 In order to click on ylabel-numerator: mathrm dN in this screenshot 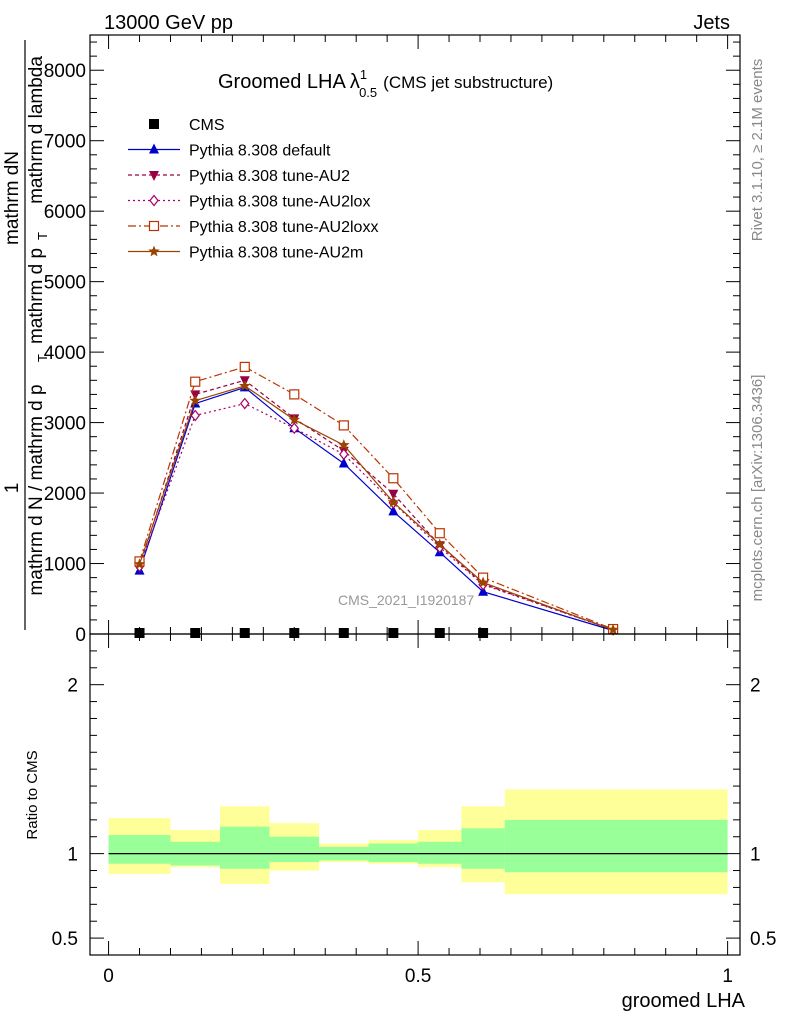, I will do `click(12, 198)`.